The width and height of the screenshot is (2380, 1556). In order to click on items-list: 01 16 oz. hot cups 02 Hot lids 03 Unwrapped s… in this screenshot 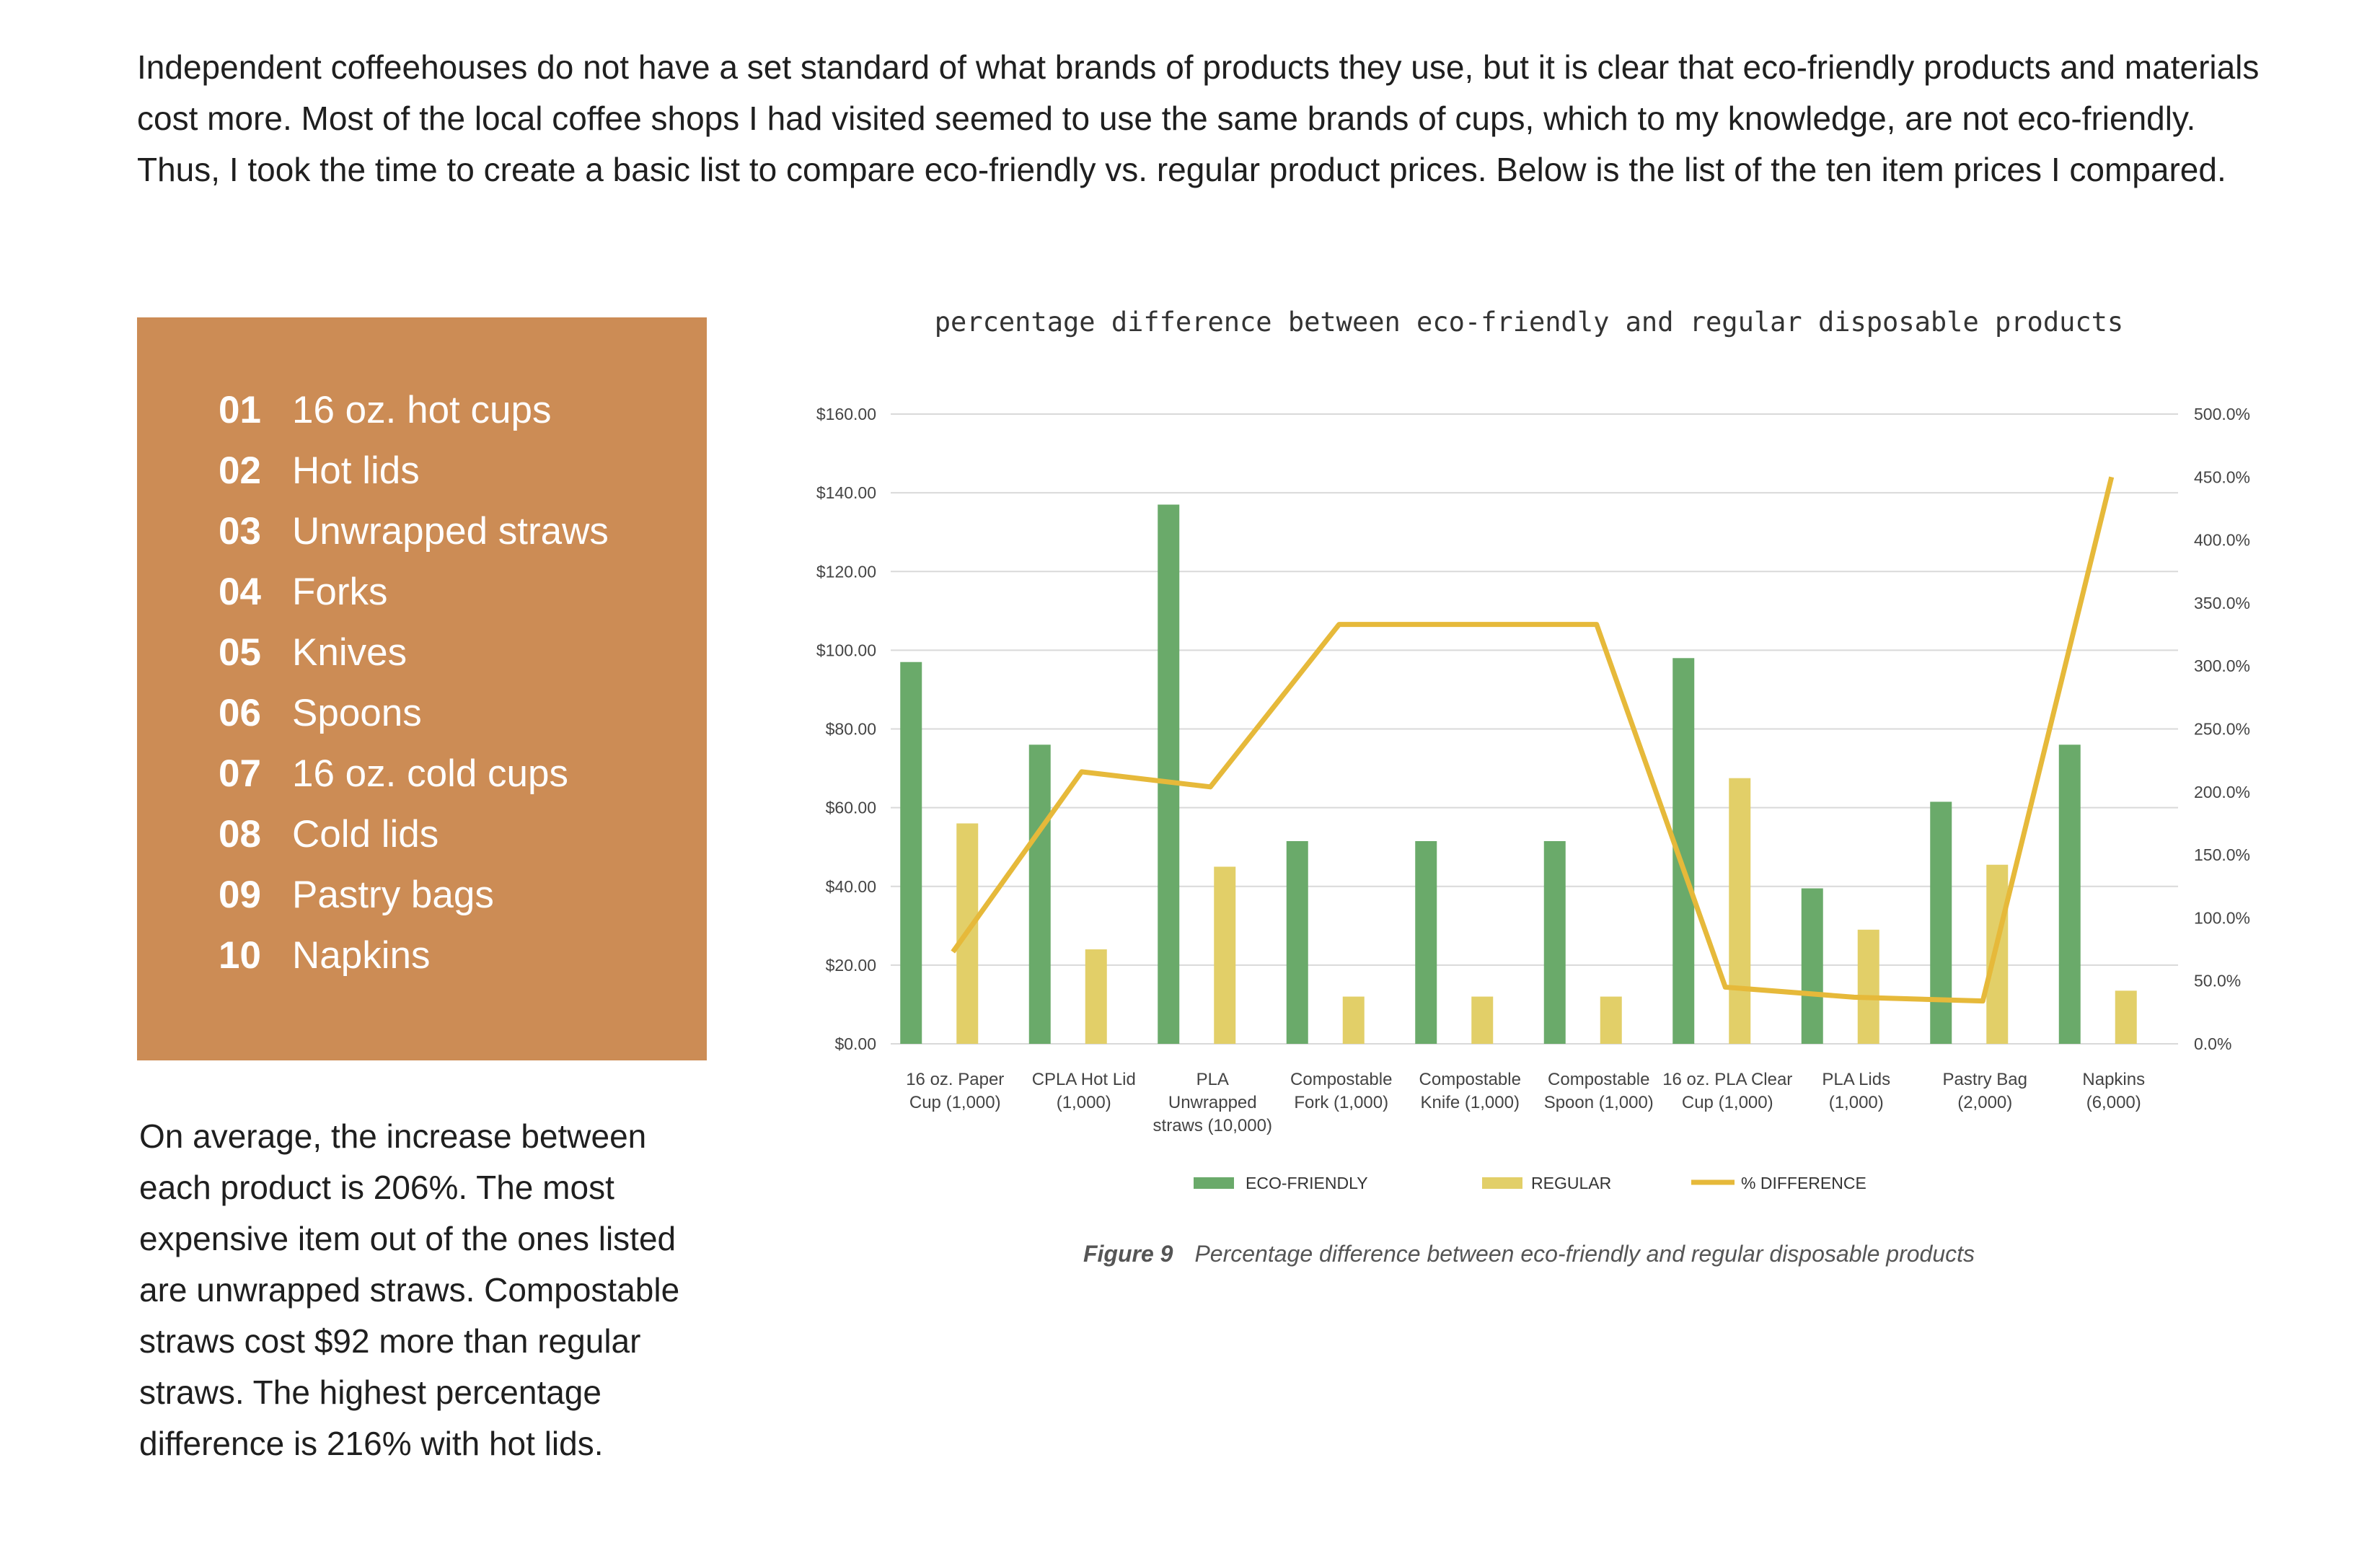, I will do `click(414, 691)`.